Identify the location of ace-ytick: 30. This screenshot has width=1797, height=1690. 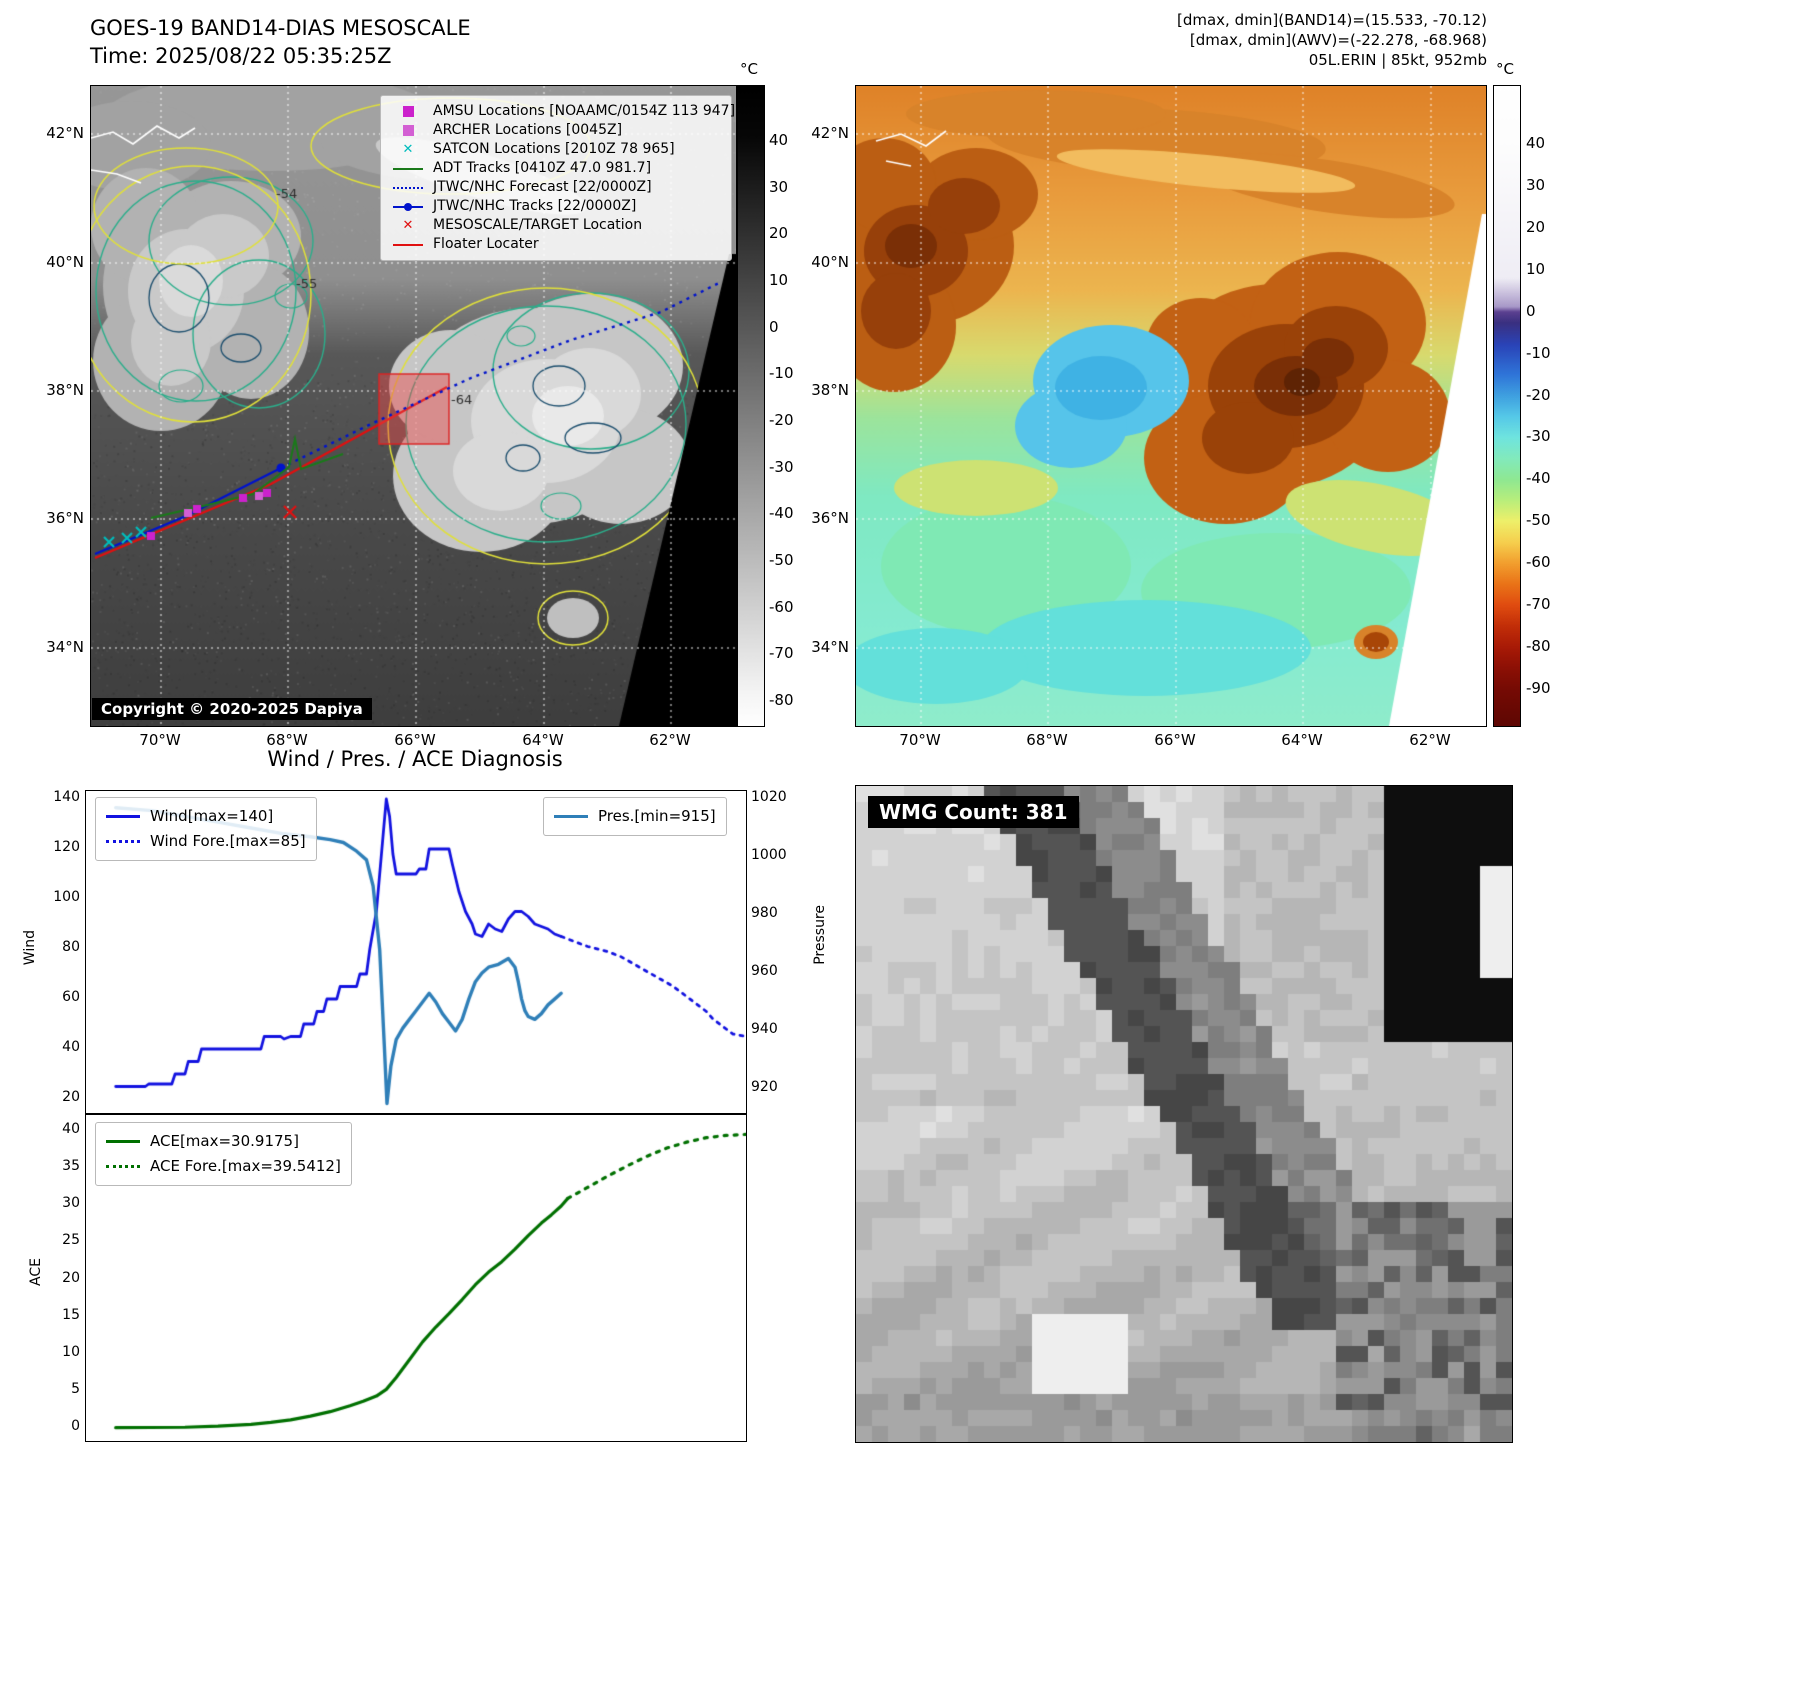
(71, 1203).